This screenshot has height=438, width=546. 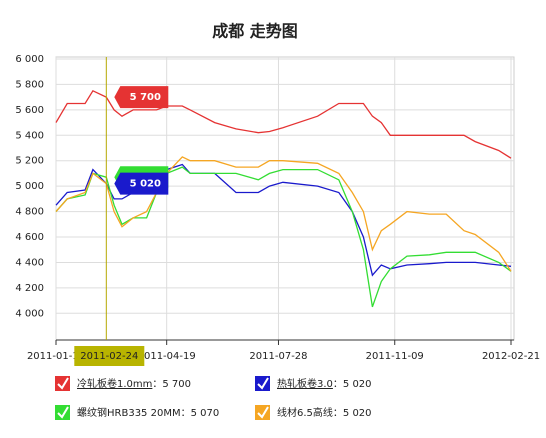 What do you see at coordinates (145, 184) in the screenshot?
I see `tooltip-label: 5 020` at bounding box center [145, 184].